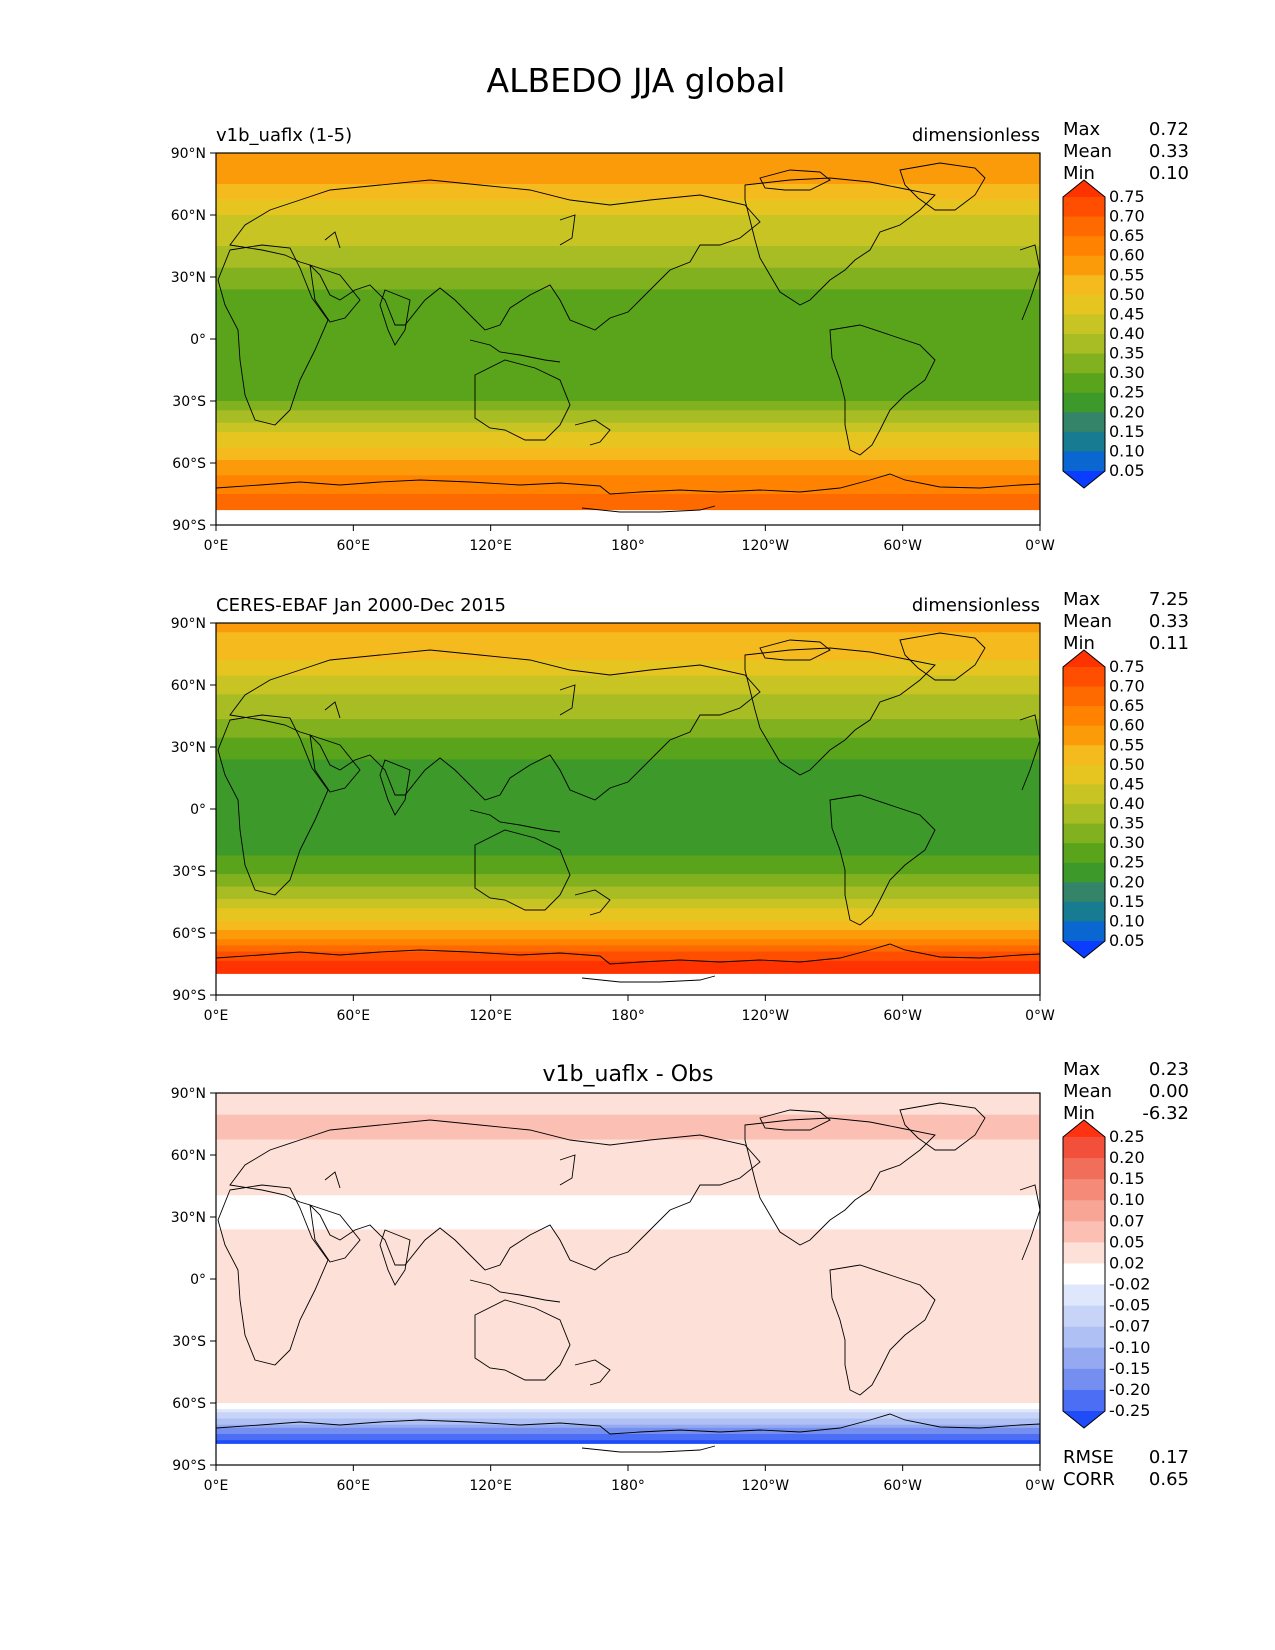  Describe the element at coordinates (1082, 599) in the screenshot. I see `stat-max-label-obs: Max` at that location.